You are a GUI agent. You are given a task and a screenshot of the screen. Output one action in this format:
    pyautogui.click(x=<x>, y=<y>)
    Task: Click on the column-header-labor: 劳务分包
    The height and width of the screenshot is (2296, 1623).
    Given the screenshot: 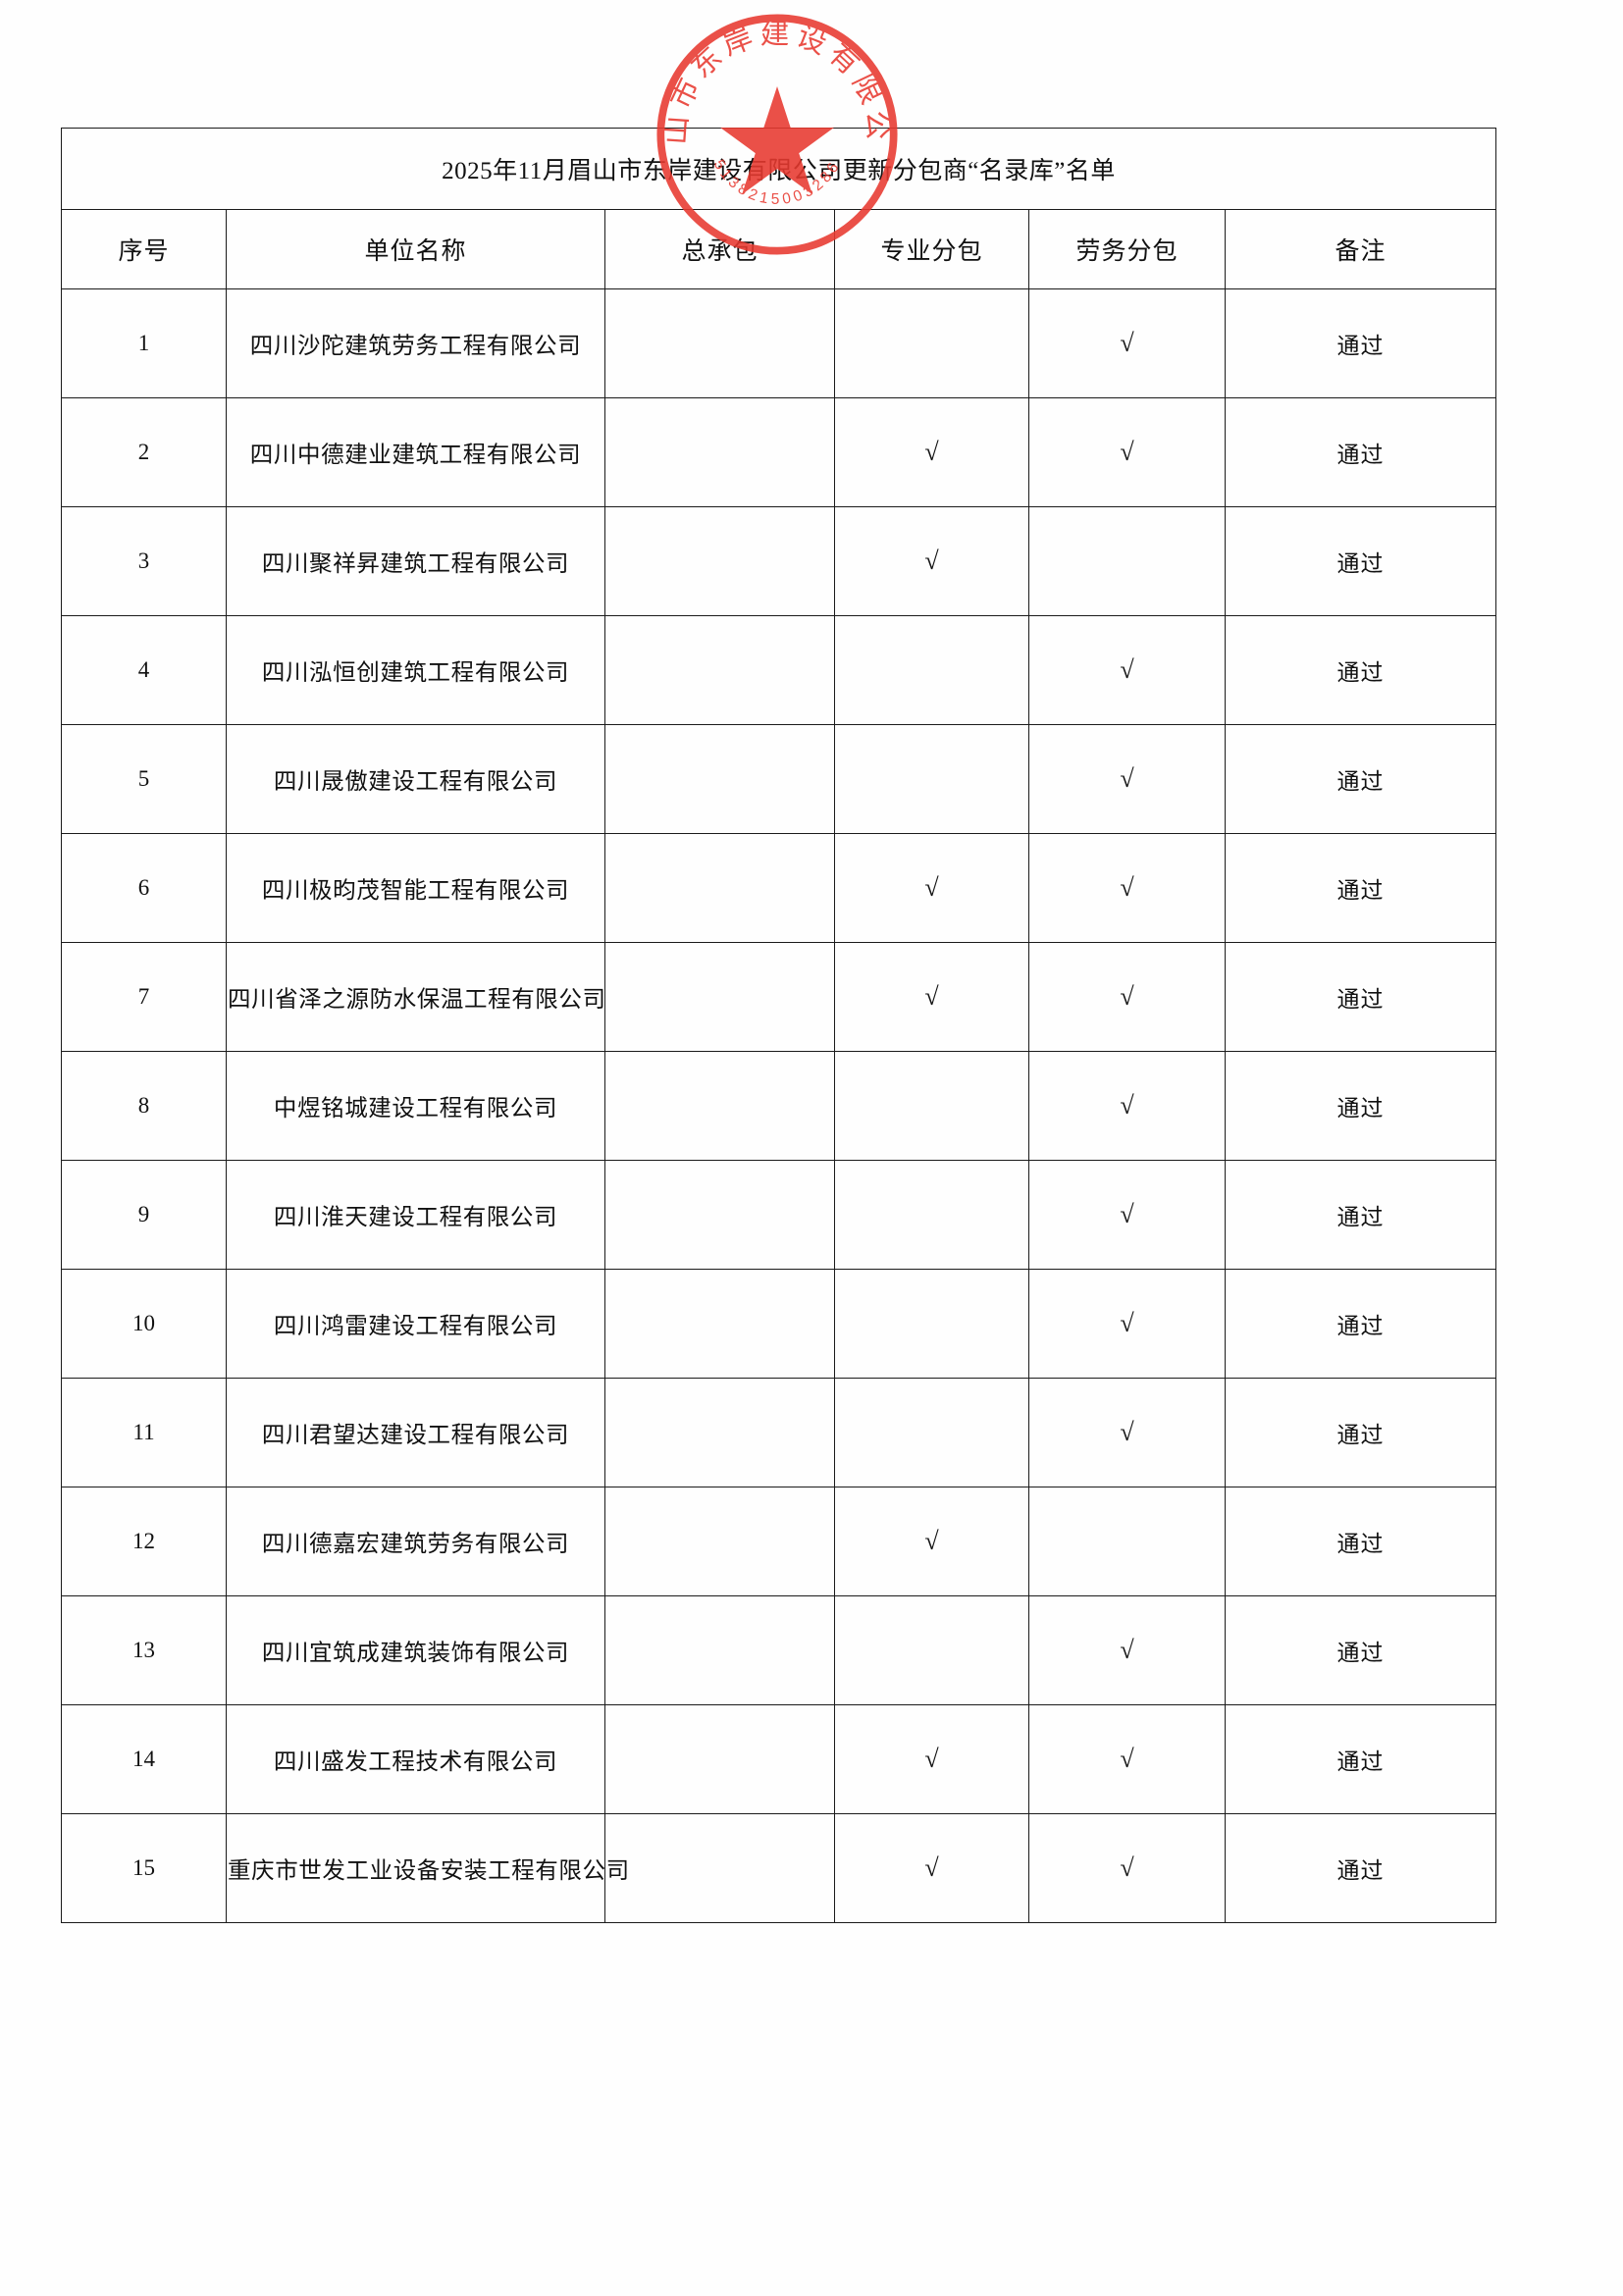 What is the action you would take?
    pyautogui.click(x=1127, y=249)
    